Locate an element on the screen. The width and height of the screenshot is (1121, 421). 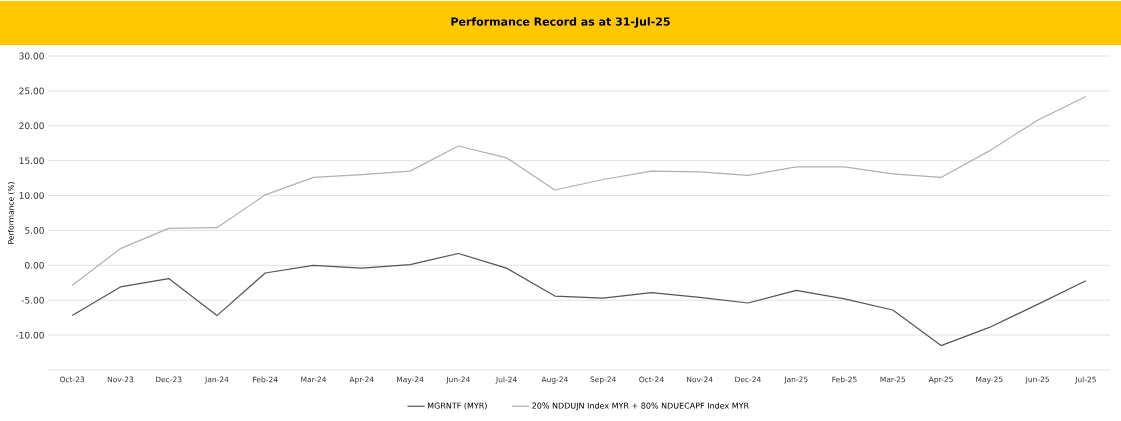
y-tick-label: 10.00 is located at coordinates (31, 195).